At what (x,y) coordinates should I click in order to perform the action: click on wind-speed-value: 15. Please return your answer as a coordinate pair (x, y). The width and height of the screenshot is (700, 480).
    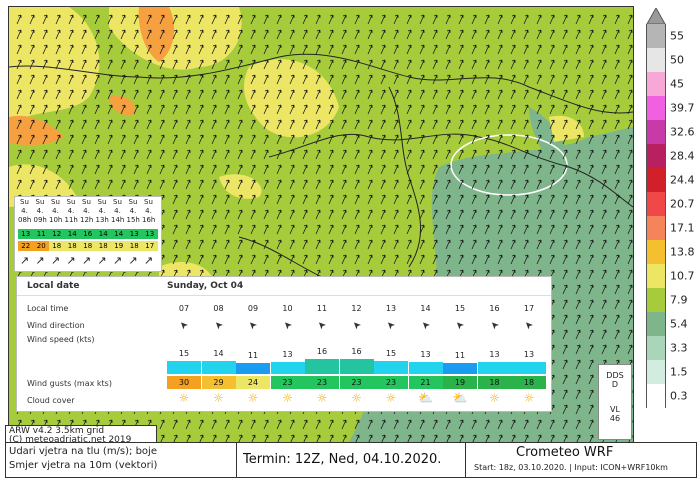
    Looking at the image, I should click on (391, 353).